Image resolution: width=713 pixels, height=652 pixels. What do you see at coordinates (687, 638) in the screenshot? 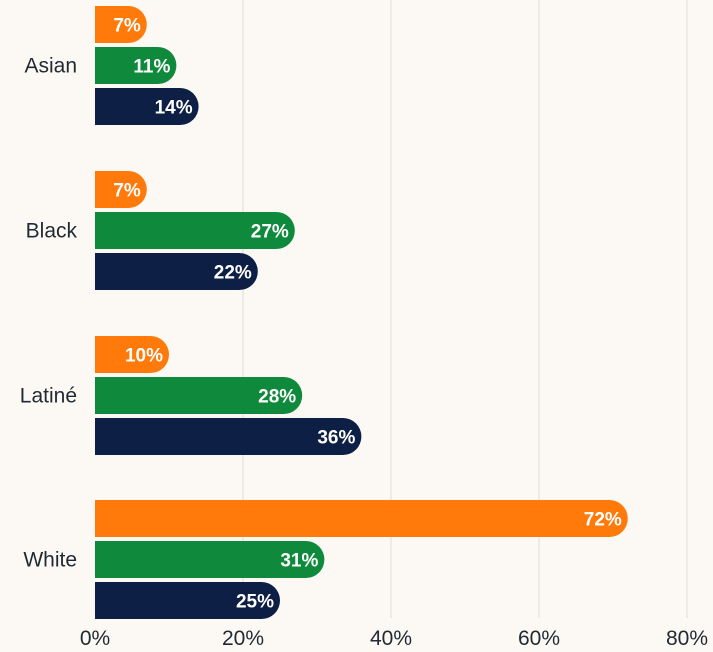
I see `x-tick-label: 80%` at bounding box center [687, 638].